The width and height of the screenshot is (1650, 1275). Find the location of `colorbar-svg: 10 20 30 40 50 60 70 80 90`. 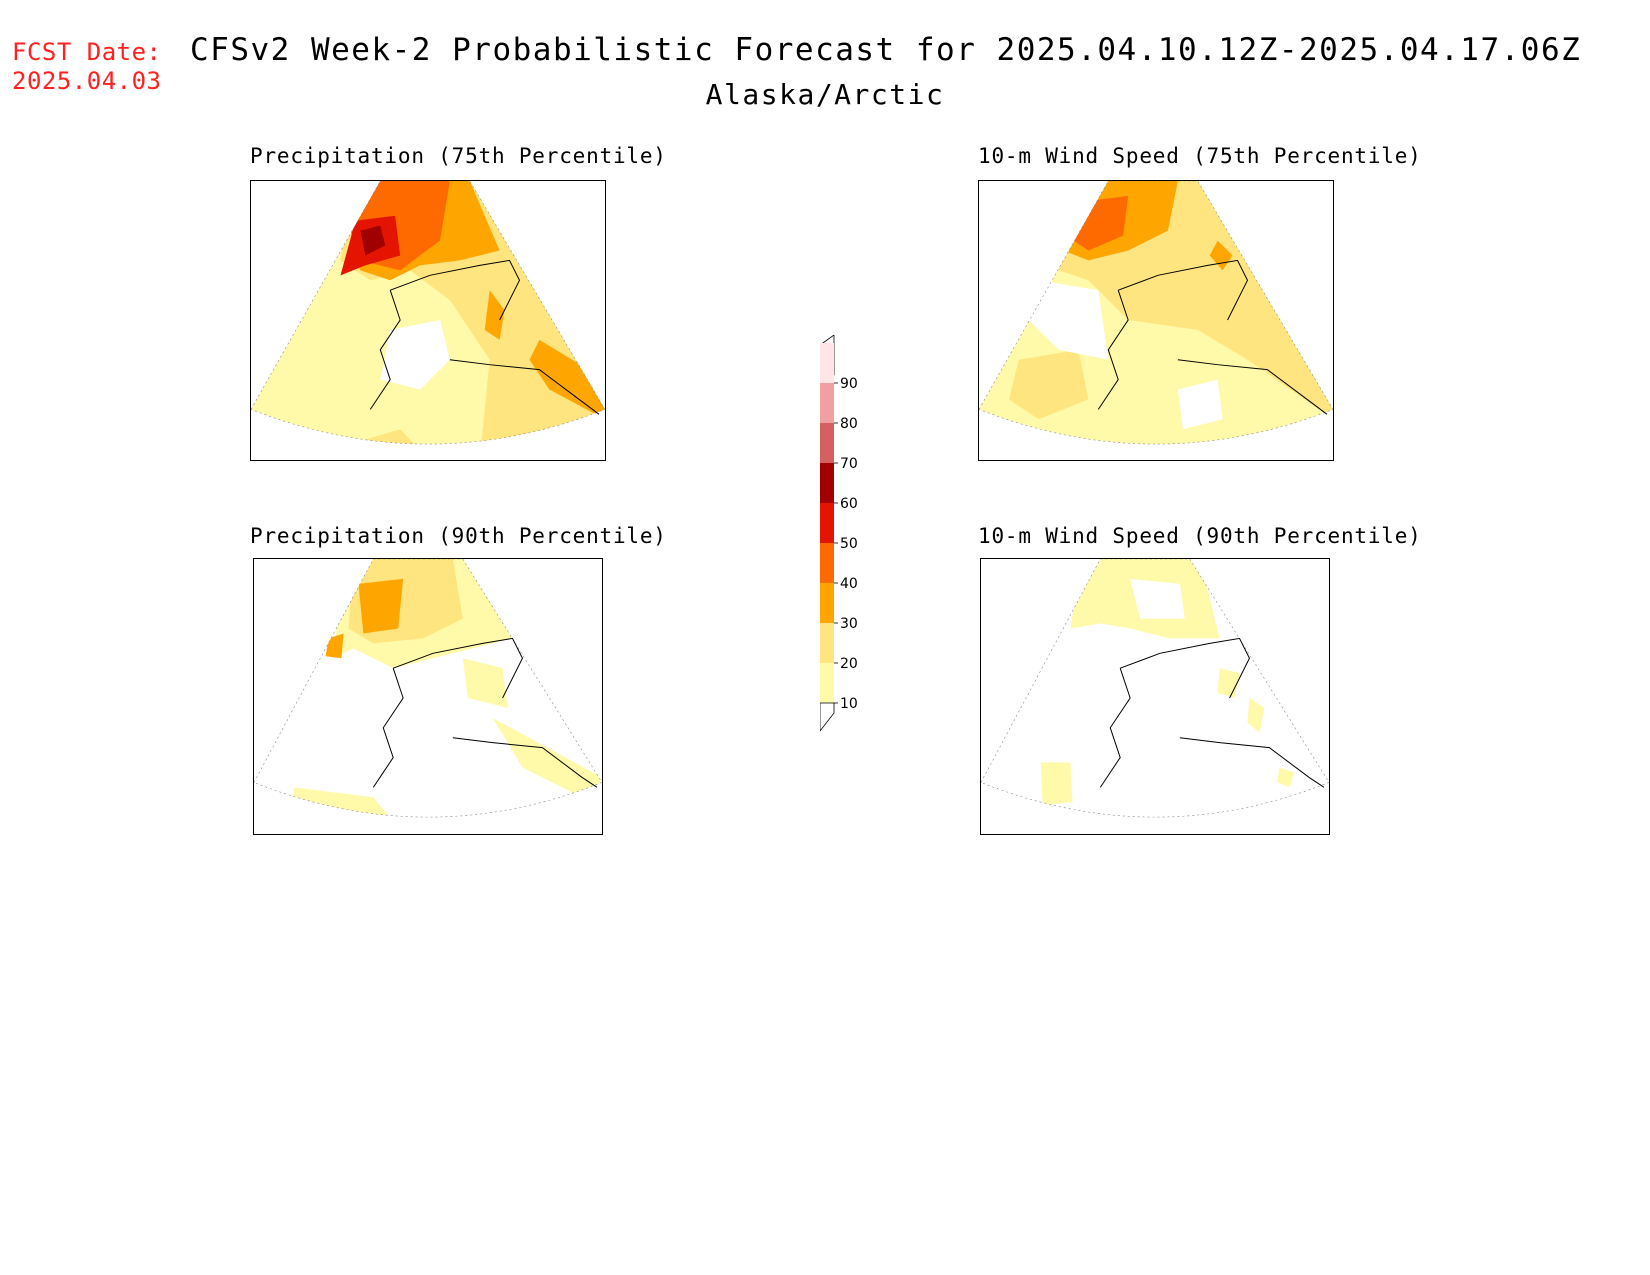

colorbar-svg: 10 20 30 40 50 60 70 80 90 is located at coordinates (838, 533).